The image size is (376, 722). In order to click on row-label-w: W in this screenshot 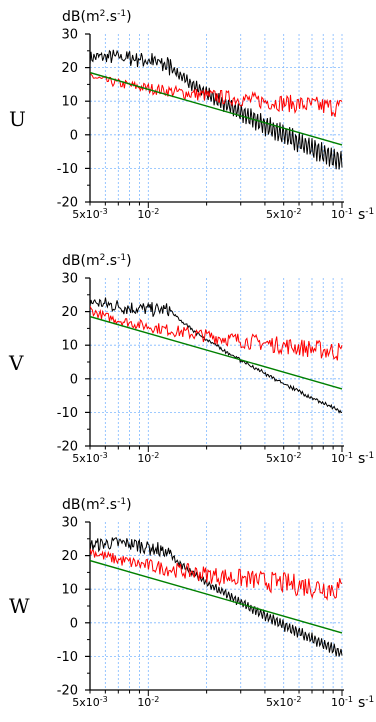, I will do `click(19, 606)`.